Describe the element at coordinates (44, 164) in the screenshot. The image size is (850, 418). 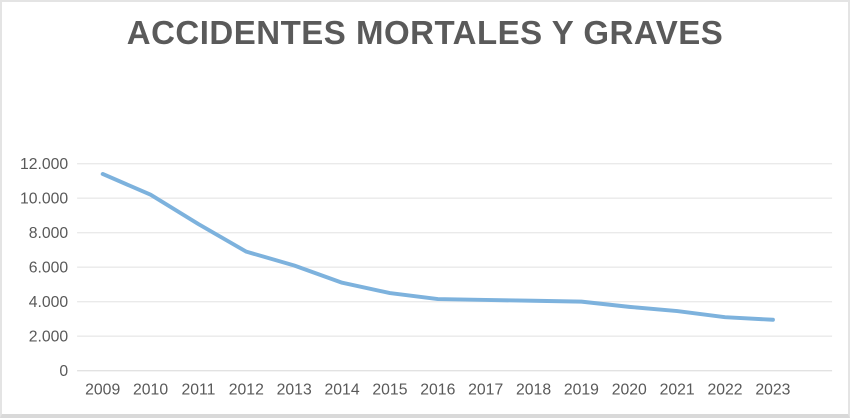
I see `y-axis-tick-label: 12.000` at that location.